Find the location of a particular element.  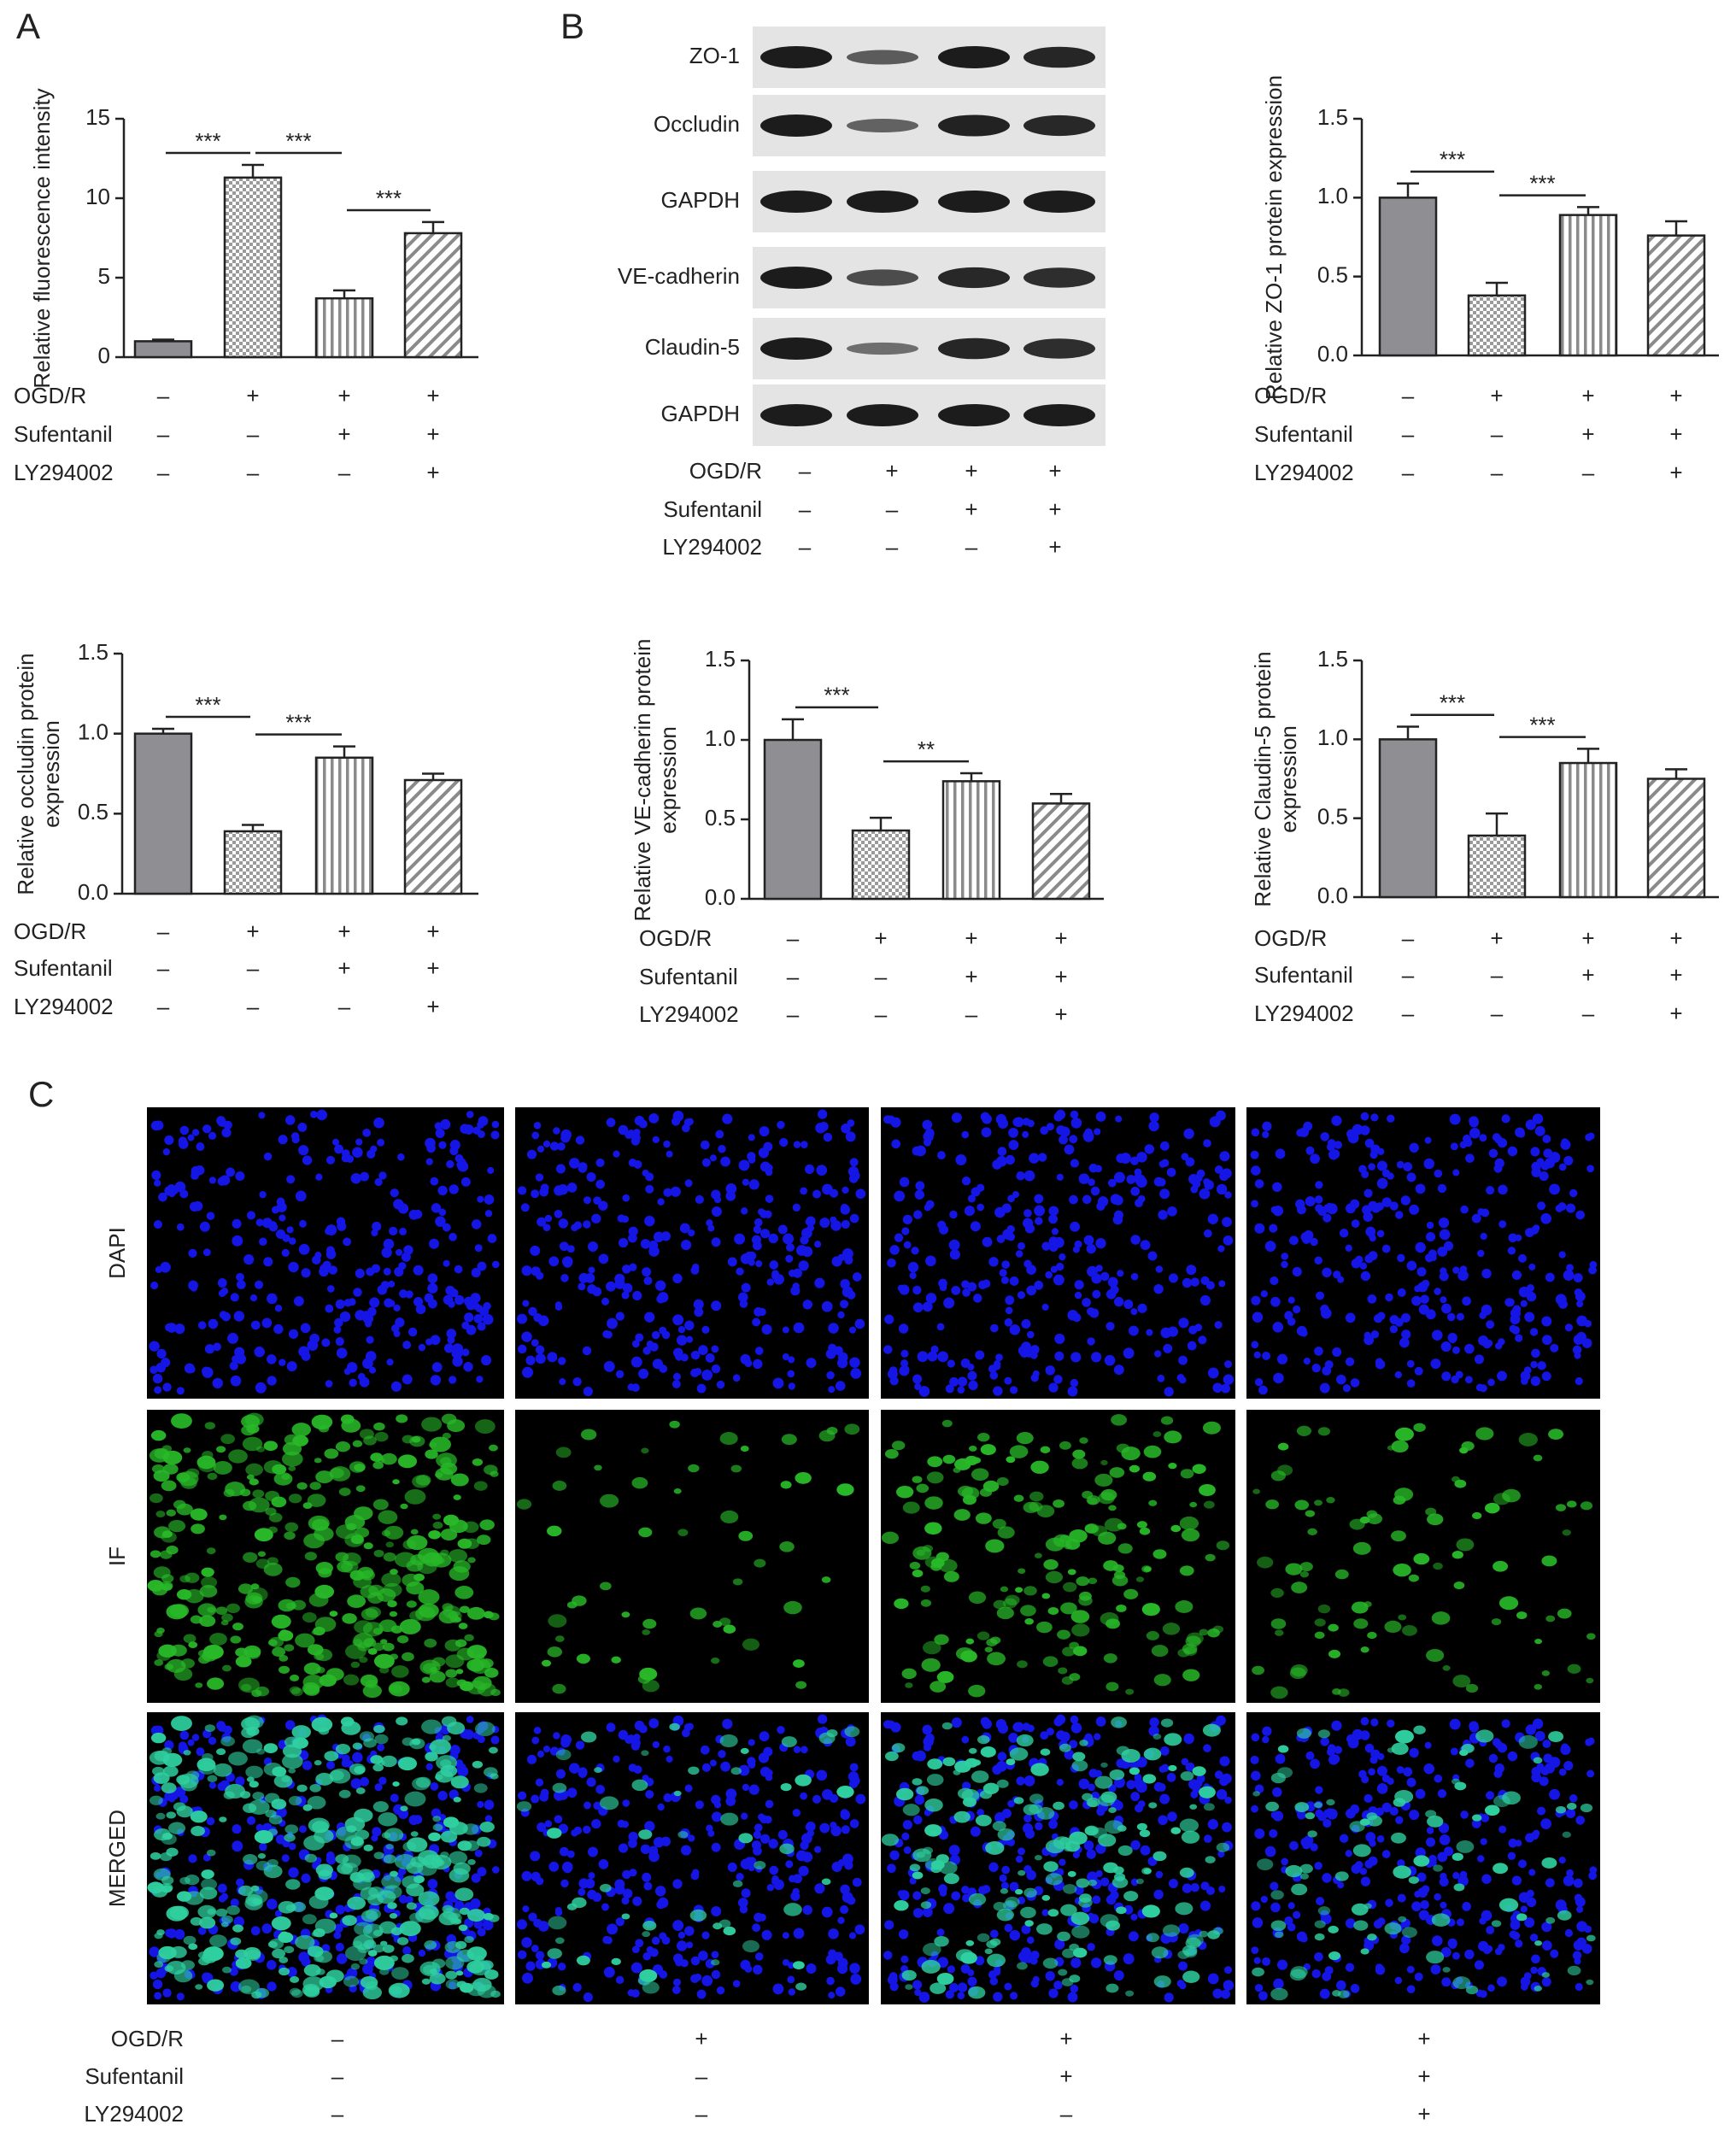

error-bar is located at coordinates (1497, 824).